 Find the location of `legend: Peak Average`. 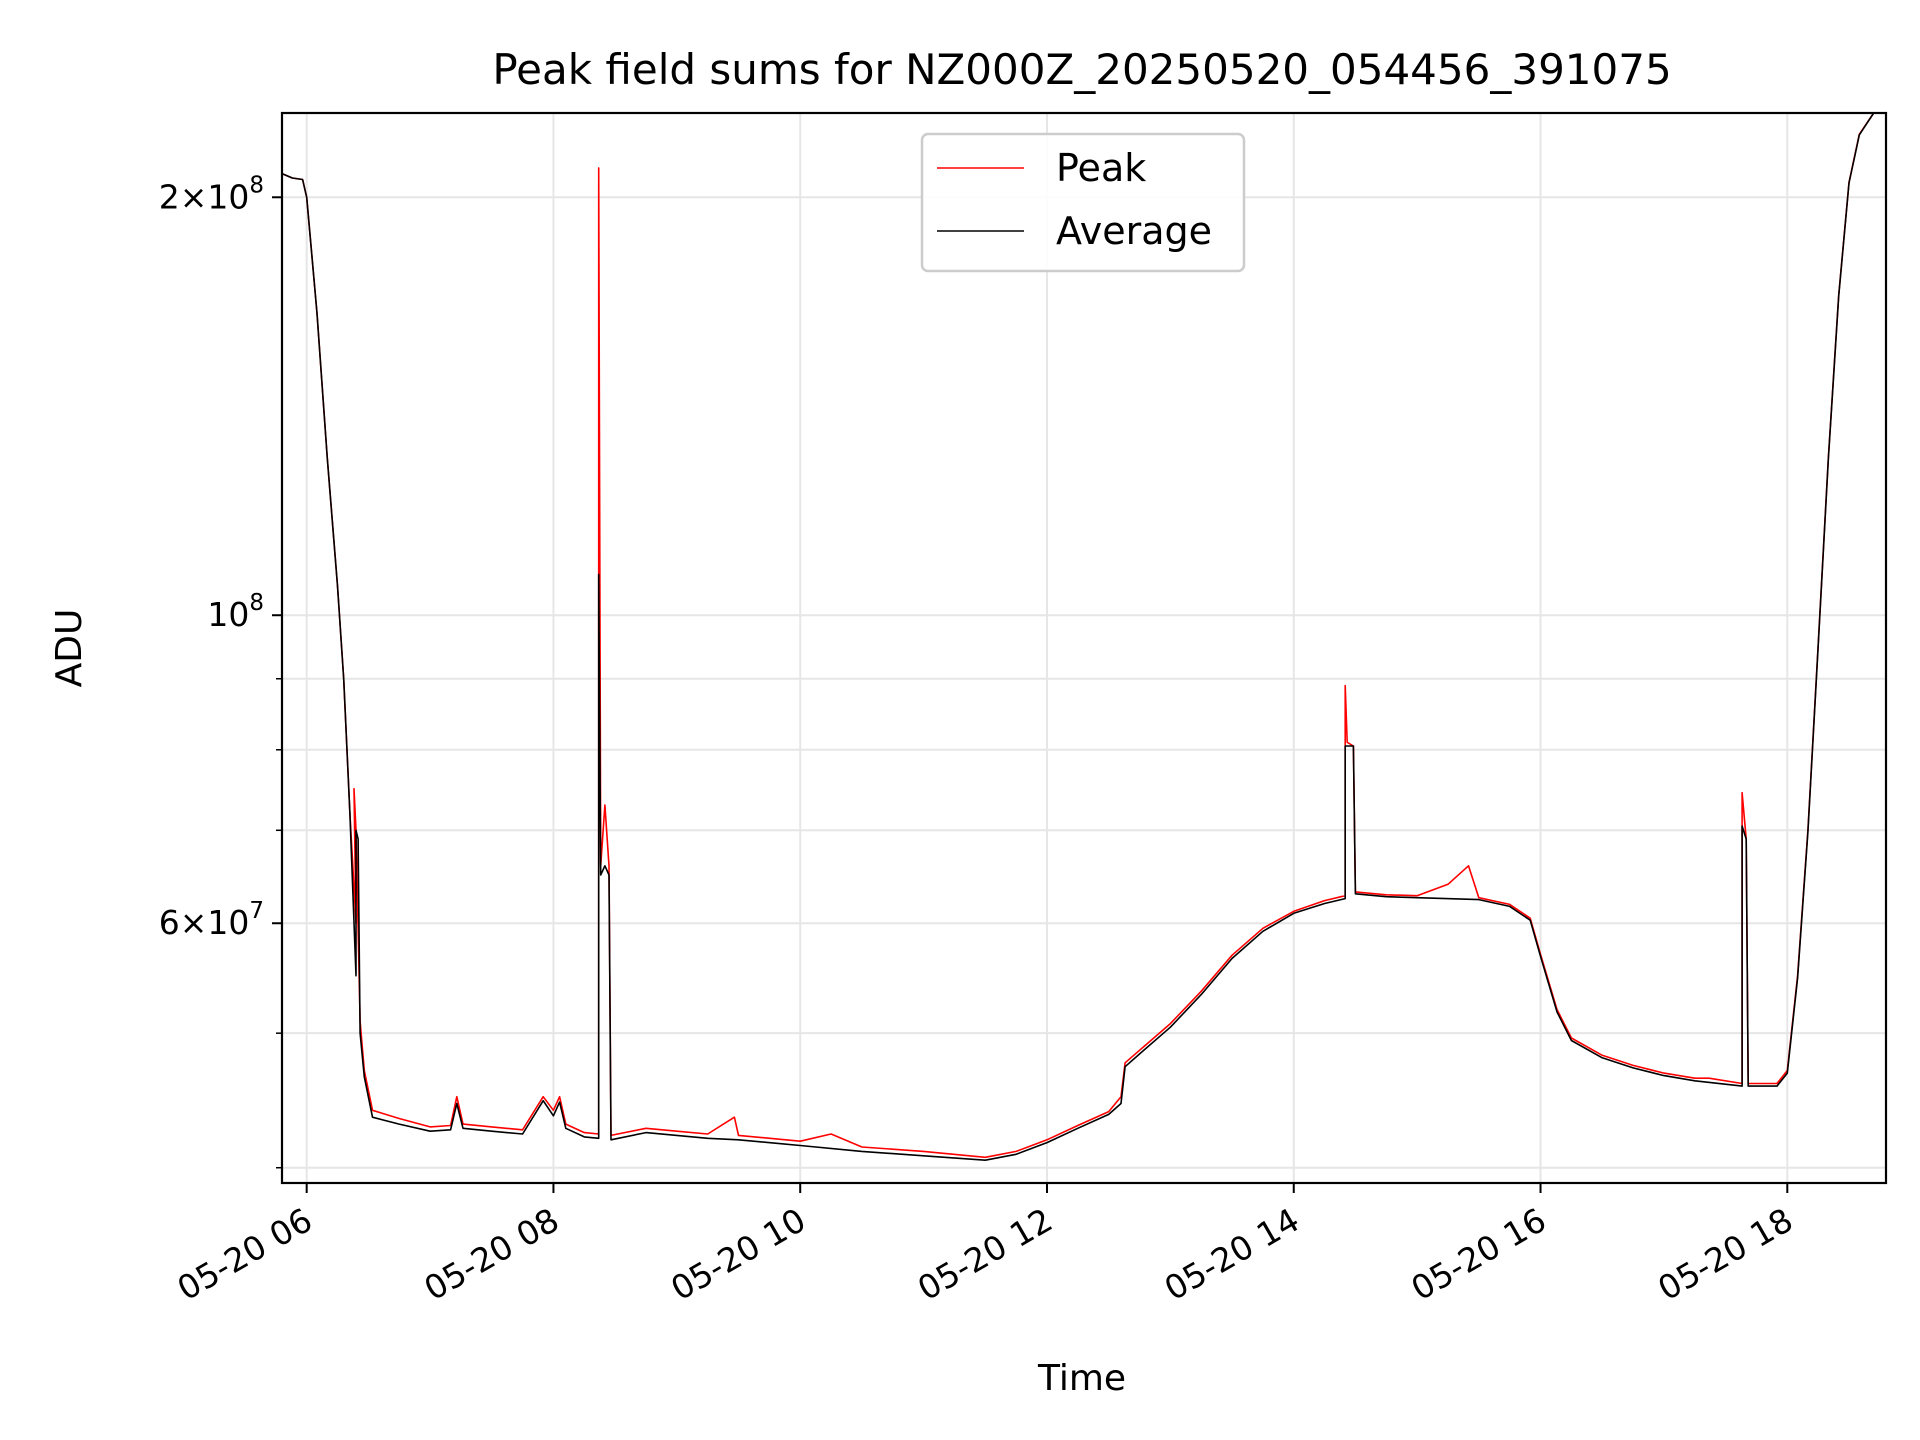

legend: Peak Average is located at coordinates (1083, 202).